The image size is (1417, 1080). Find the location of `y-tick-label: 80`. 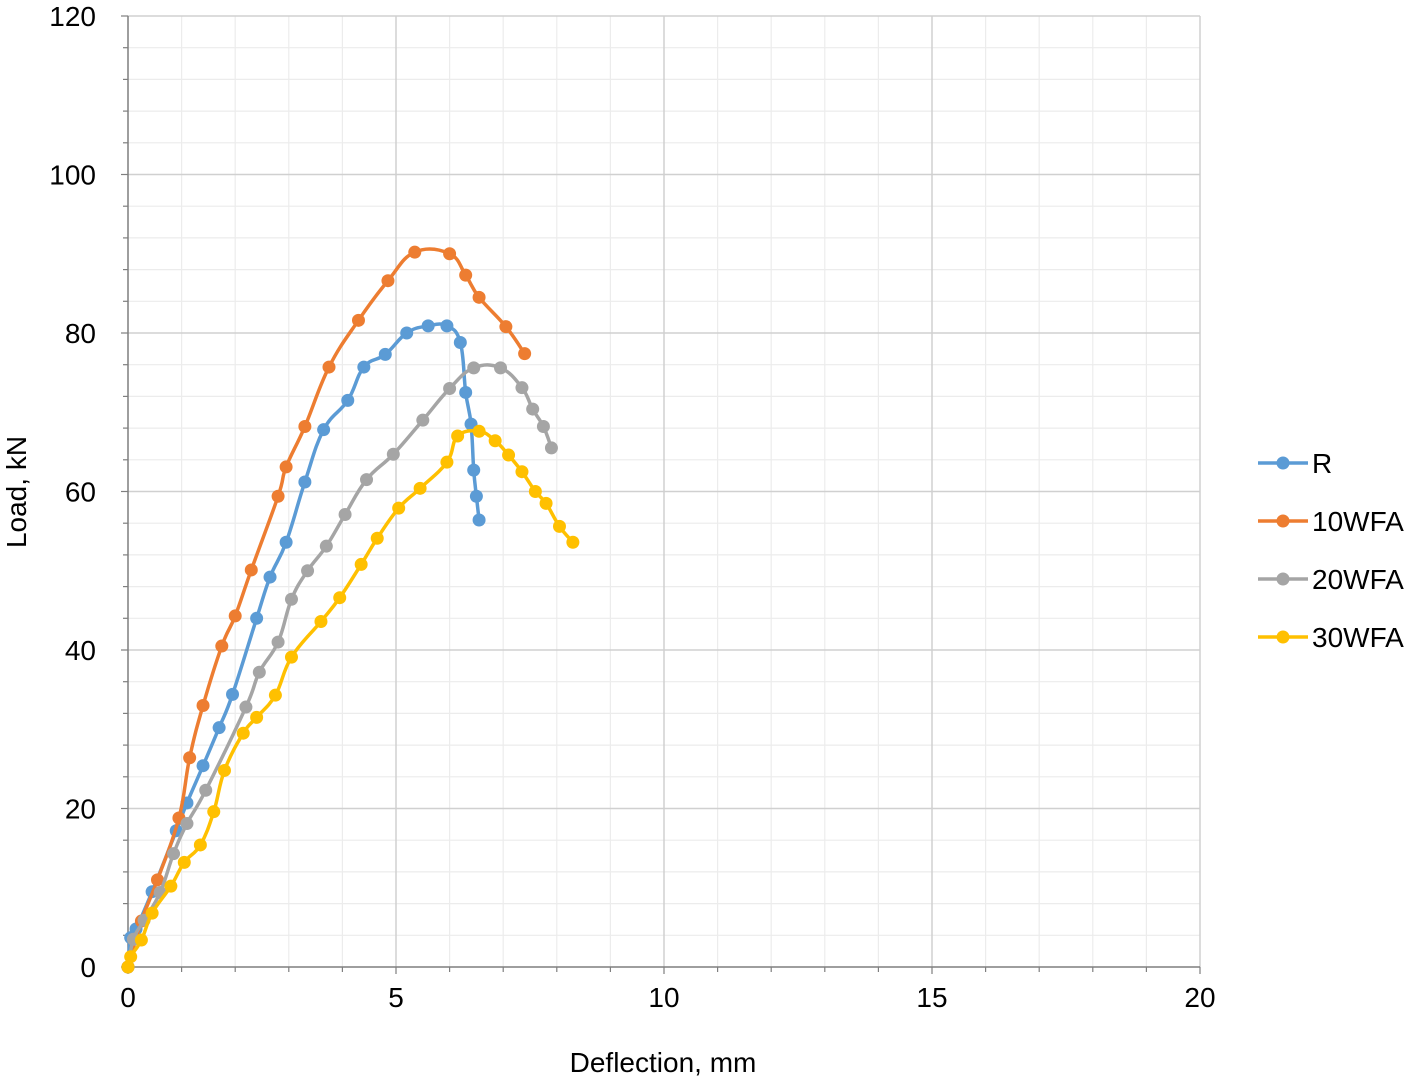

y-tick-label: 80 is located at coordinates (80, 333).